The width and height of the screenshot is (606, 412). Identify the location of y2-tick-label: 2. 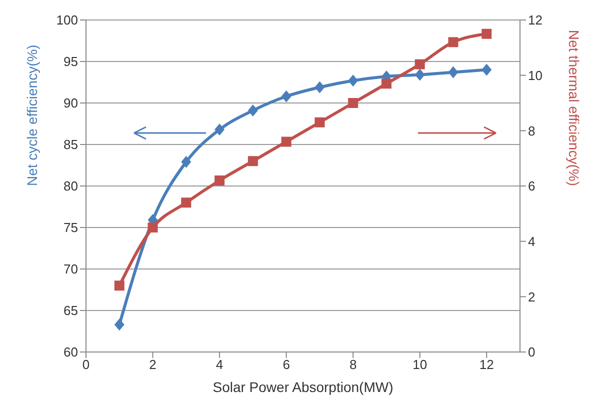
(532, 296).